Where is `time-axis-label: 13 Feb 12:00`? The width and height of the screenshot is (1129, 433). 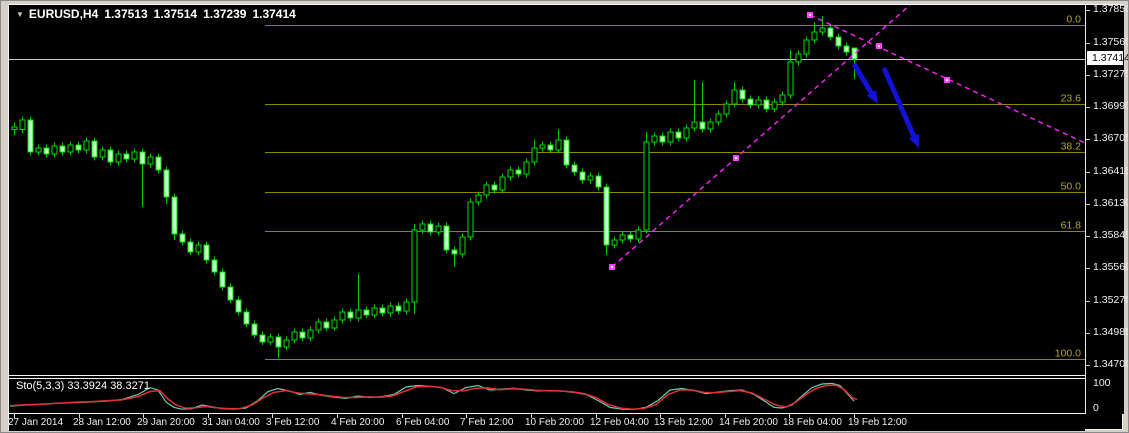
time-axis-label: 13 Feb 12:00 is located at coordinates (683, 422).